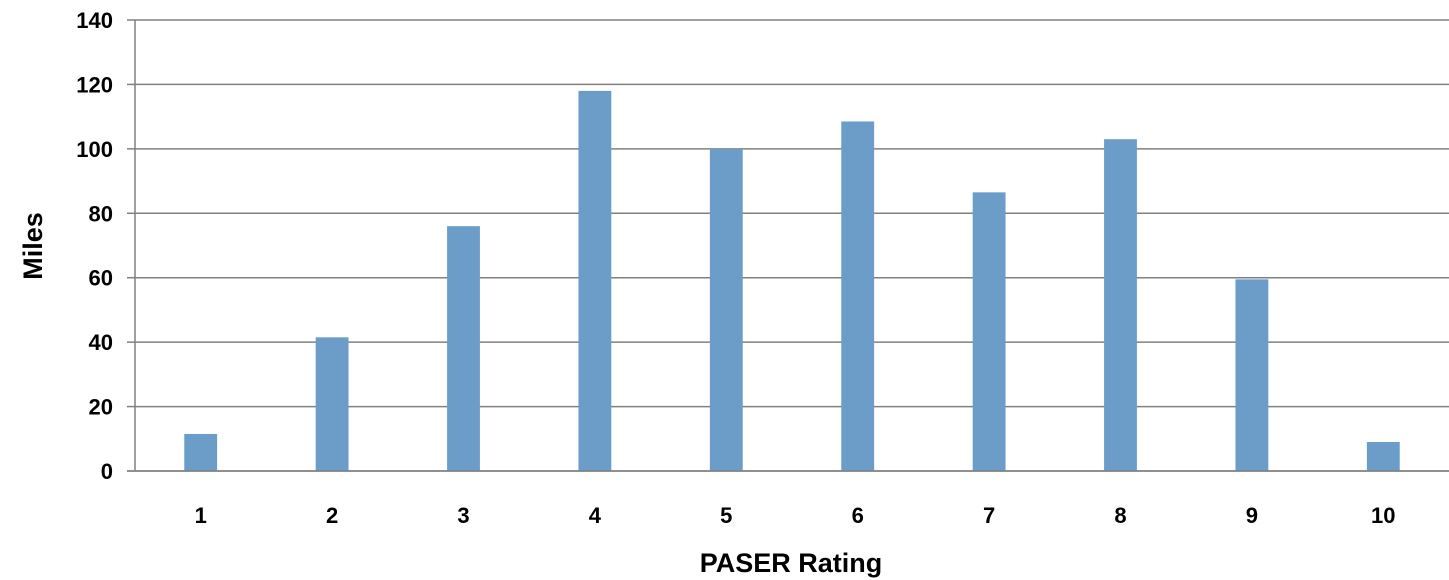 This screenshot has width=1449, height=580. I want to click on x-tick-label: 10, so click(1383, 515).